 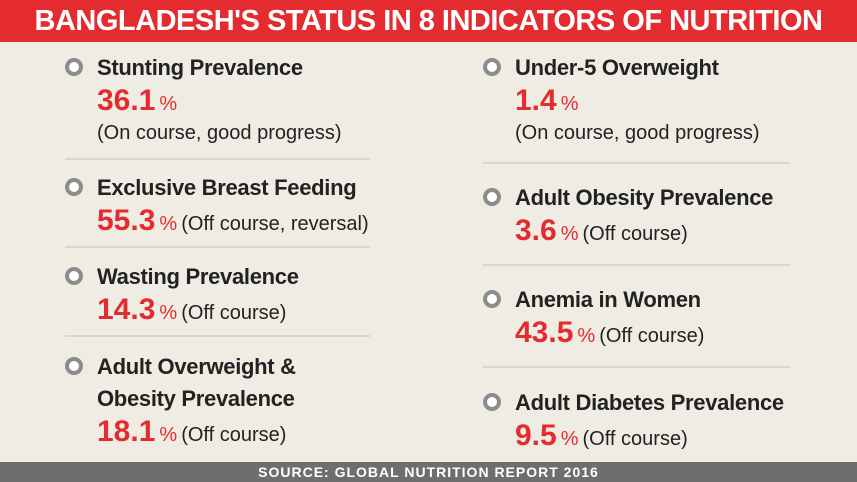 I want to click on indicator-name: Adult Diabetes Prevalence, so click(x=649, y=402).